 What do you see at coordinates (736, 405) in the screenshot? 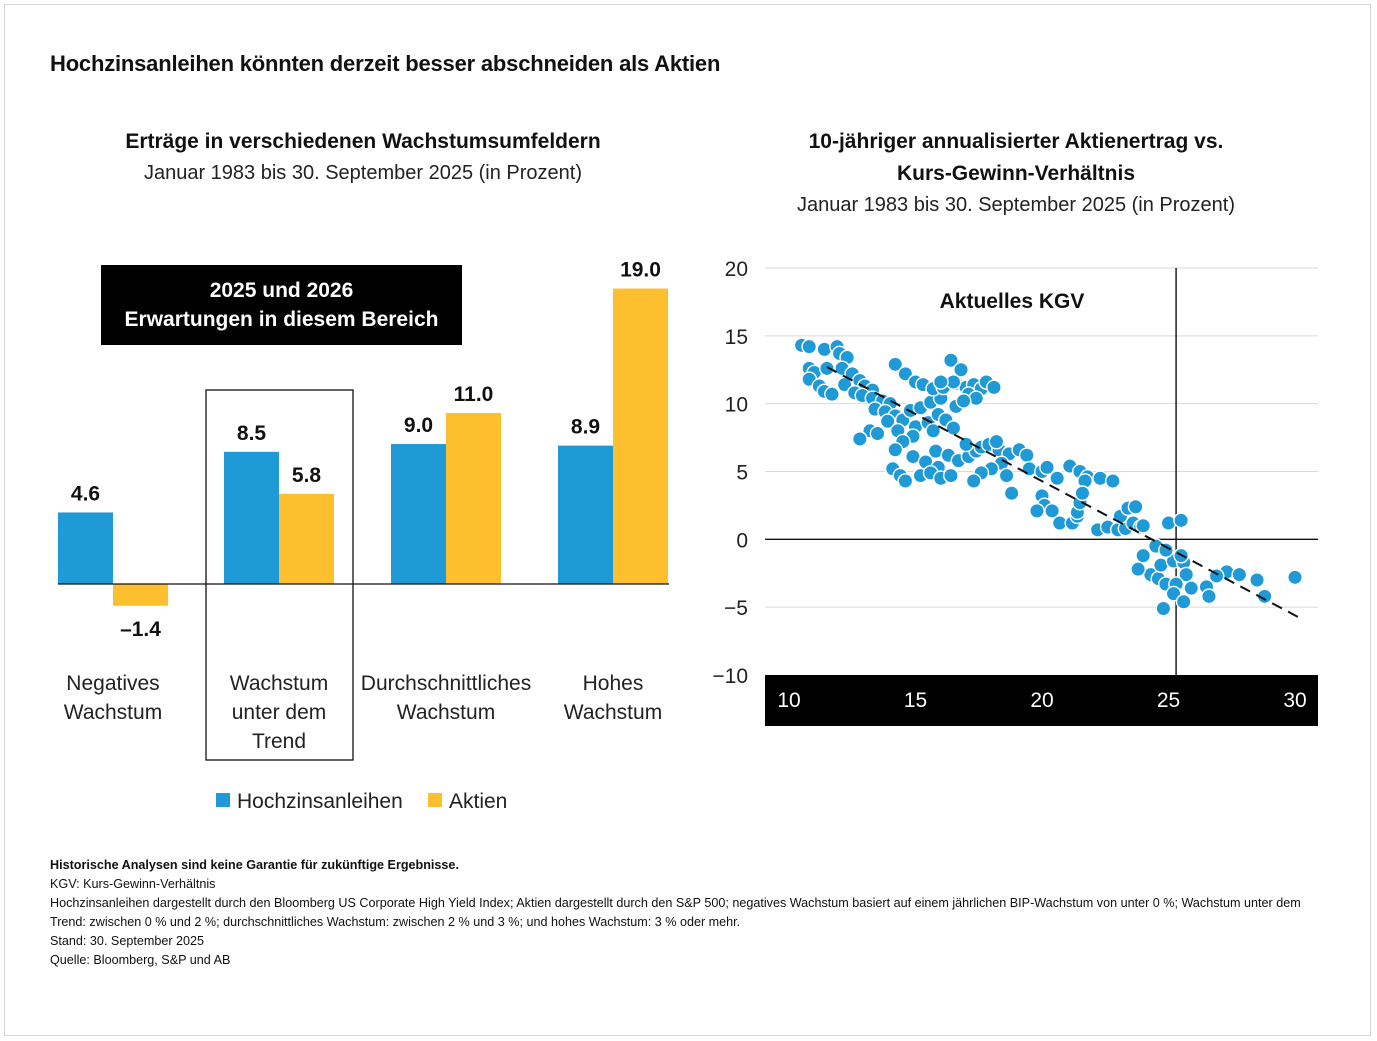
I see `y-tick-label: 10` at bounding box center [736, 405].